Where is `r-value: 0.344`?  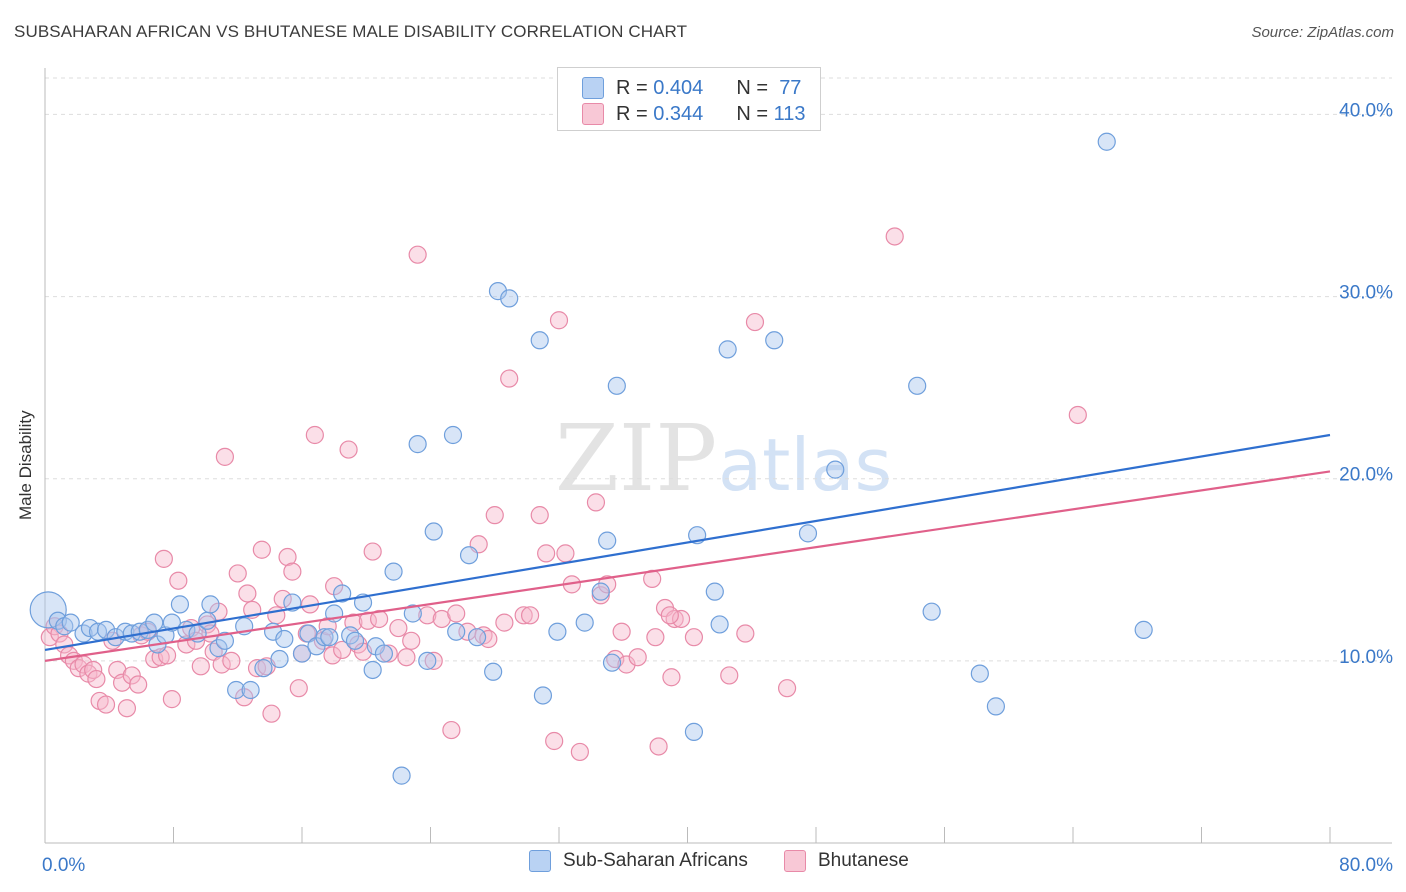
r-value: 0.344 is located at coordinates (678, 113).